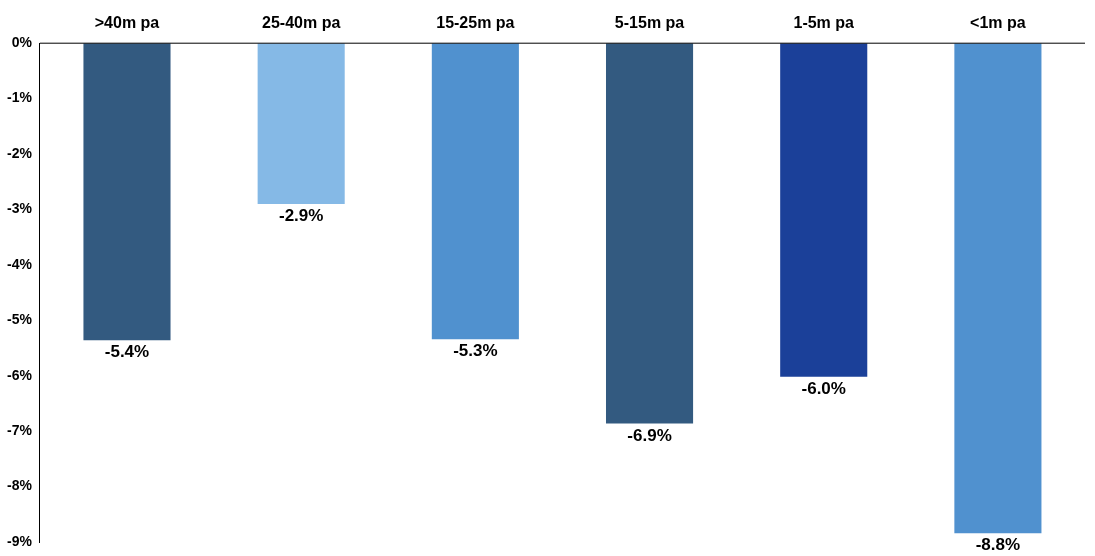 The image size is (1095, 556). I want to click on y-tick-label: -8%, so click(19, 485).